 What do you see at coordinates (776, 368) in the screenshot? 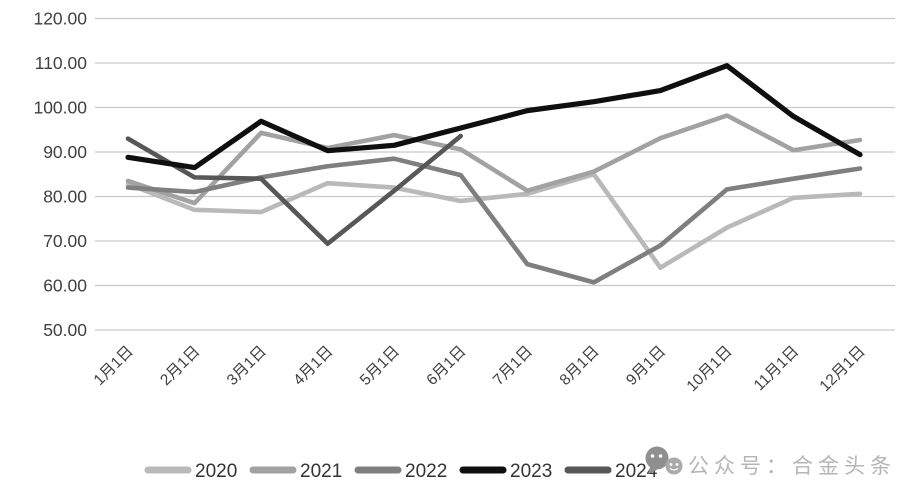
I see `x-axis-tick-label: 11月1日` at bounding box center [776, 368].